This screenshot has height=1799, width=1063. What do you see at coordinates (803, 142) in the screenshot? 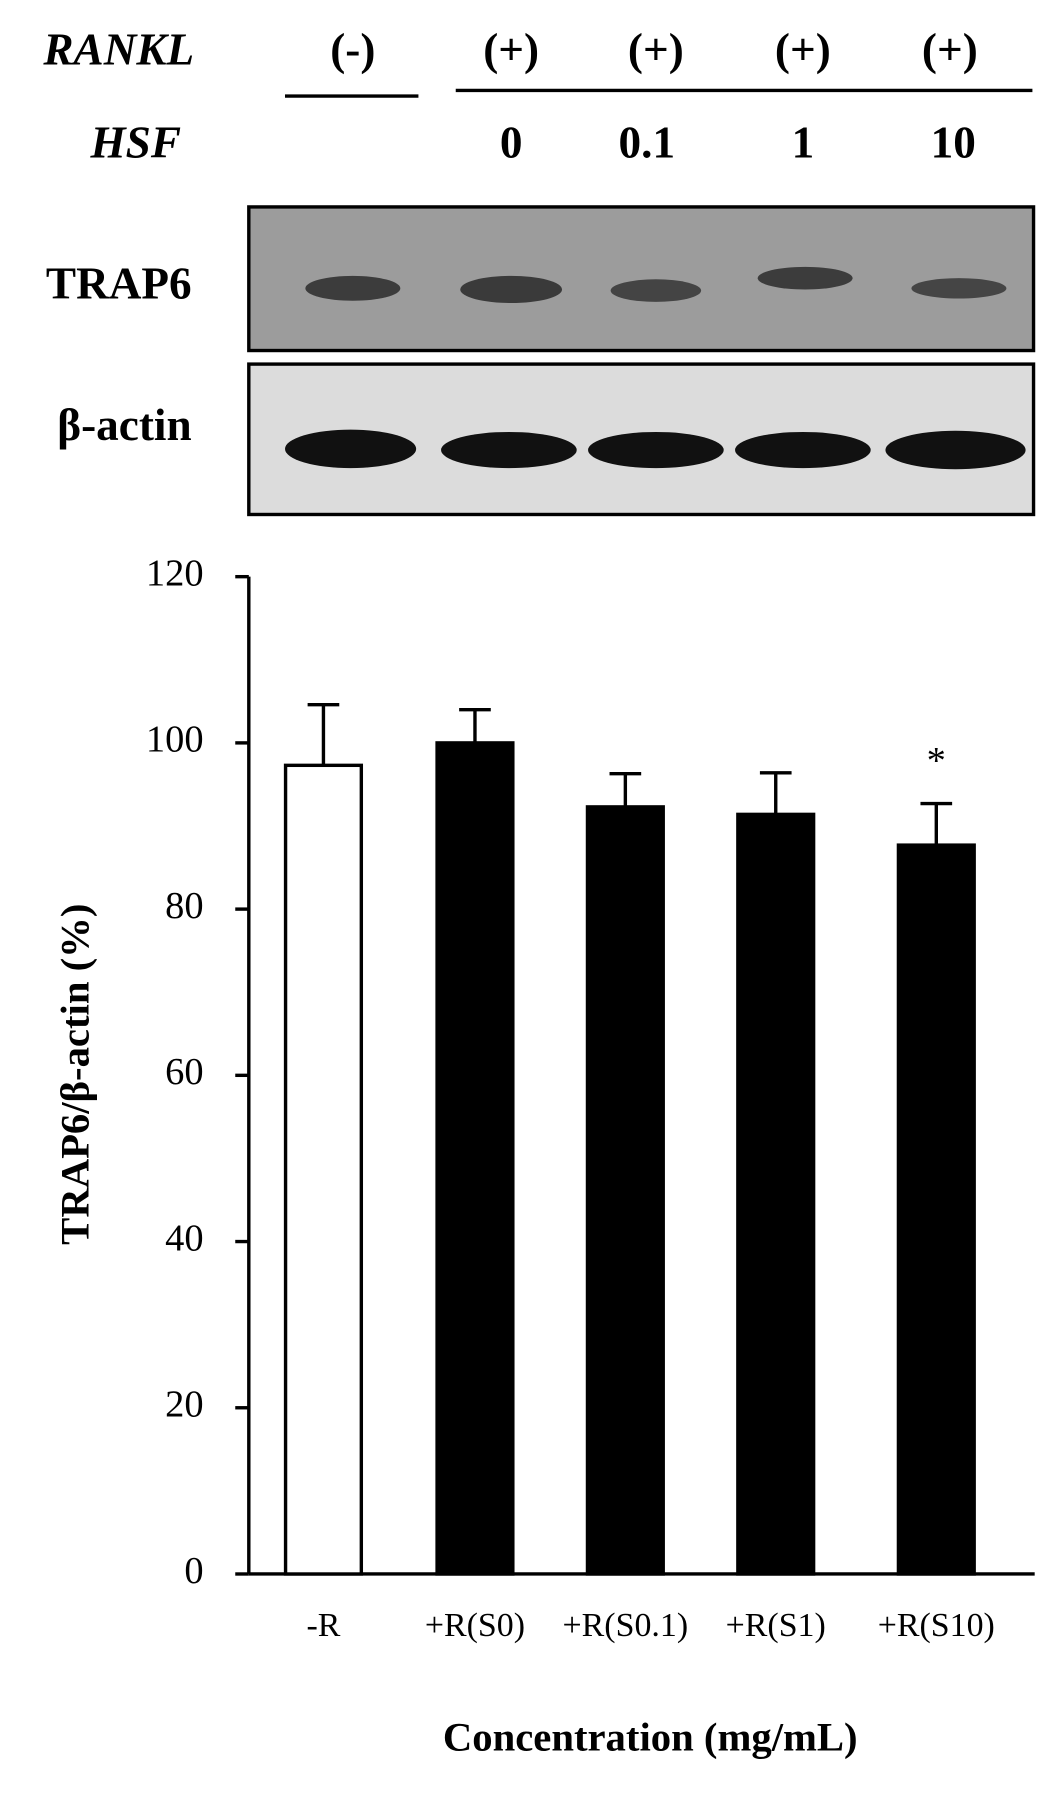
I see `hsf-label: 1` at bounding box center [803, 142].